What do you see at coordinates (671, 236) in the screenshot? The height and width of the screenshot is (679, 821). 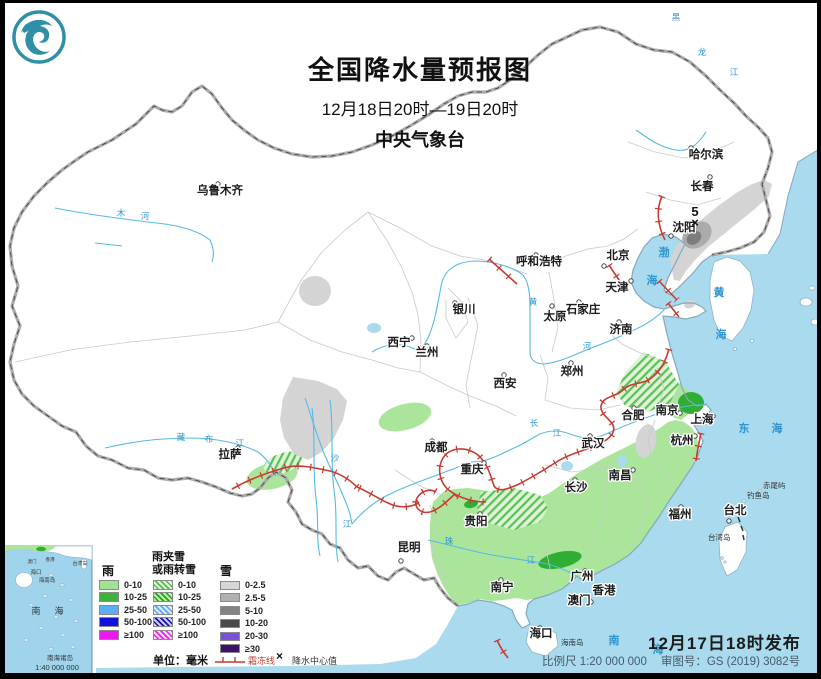 I see `city-dot-沈阳` at bounding box center [671, 236].